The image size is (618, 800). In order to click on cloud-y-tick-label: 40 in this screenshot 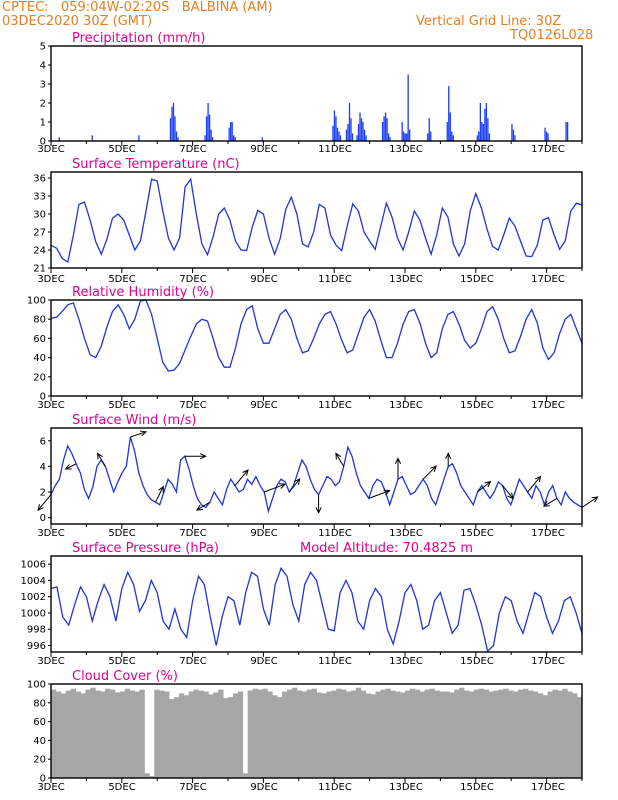, I will do `click(39, 741)`.